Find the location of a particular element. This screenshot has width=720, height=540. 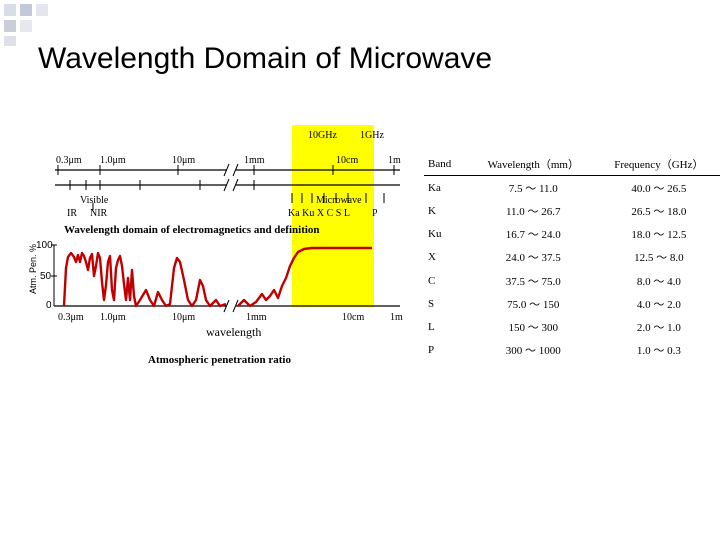

region-nir: NIR is located at coordinates (99, 213).